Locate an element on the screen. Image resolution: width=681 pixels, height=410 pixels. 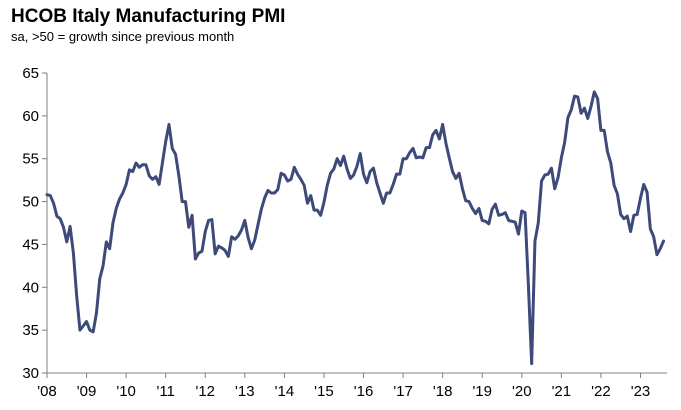
chart-subtitle: sa, >50 = growth since previous month is located at coordinates (123, 36).